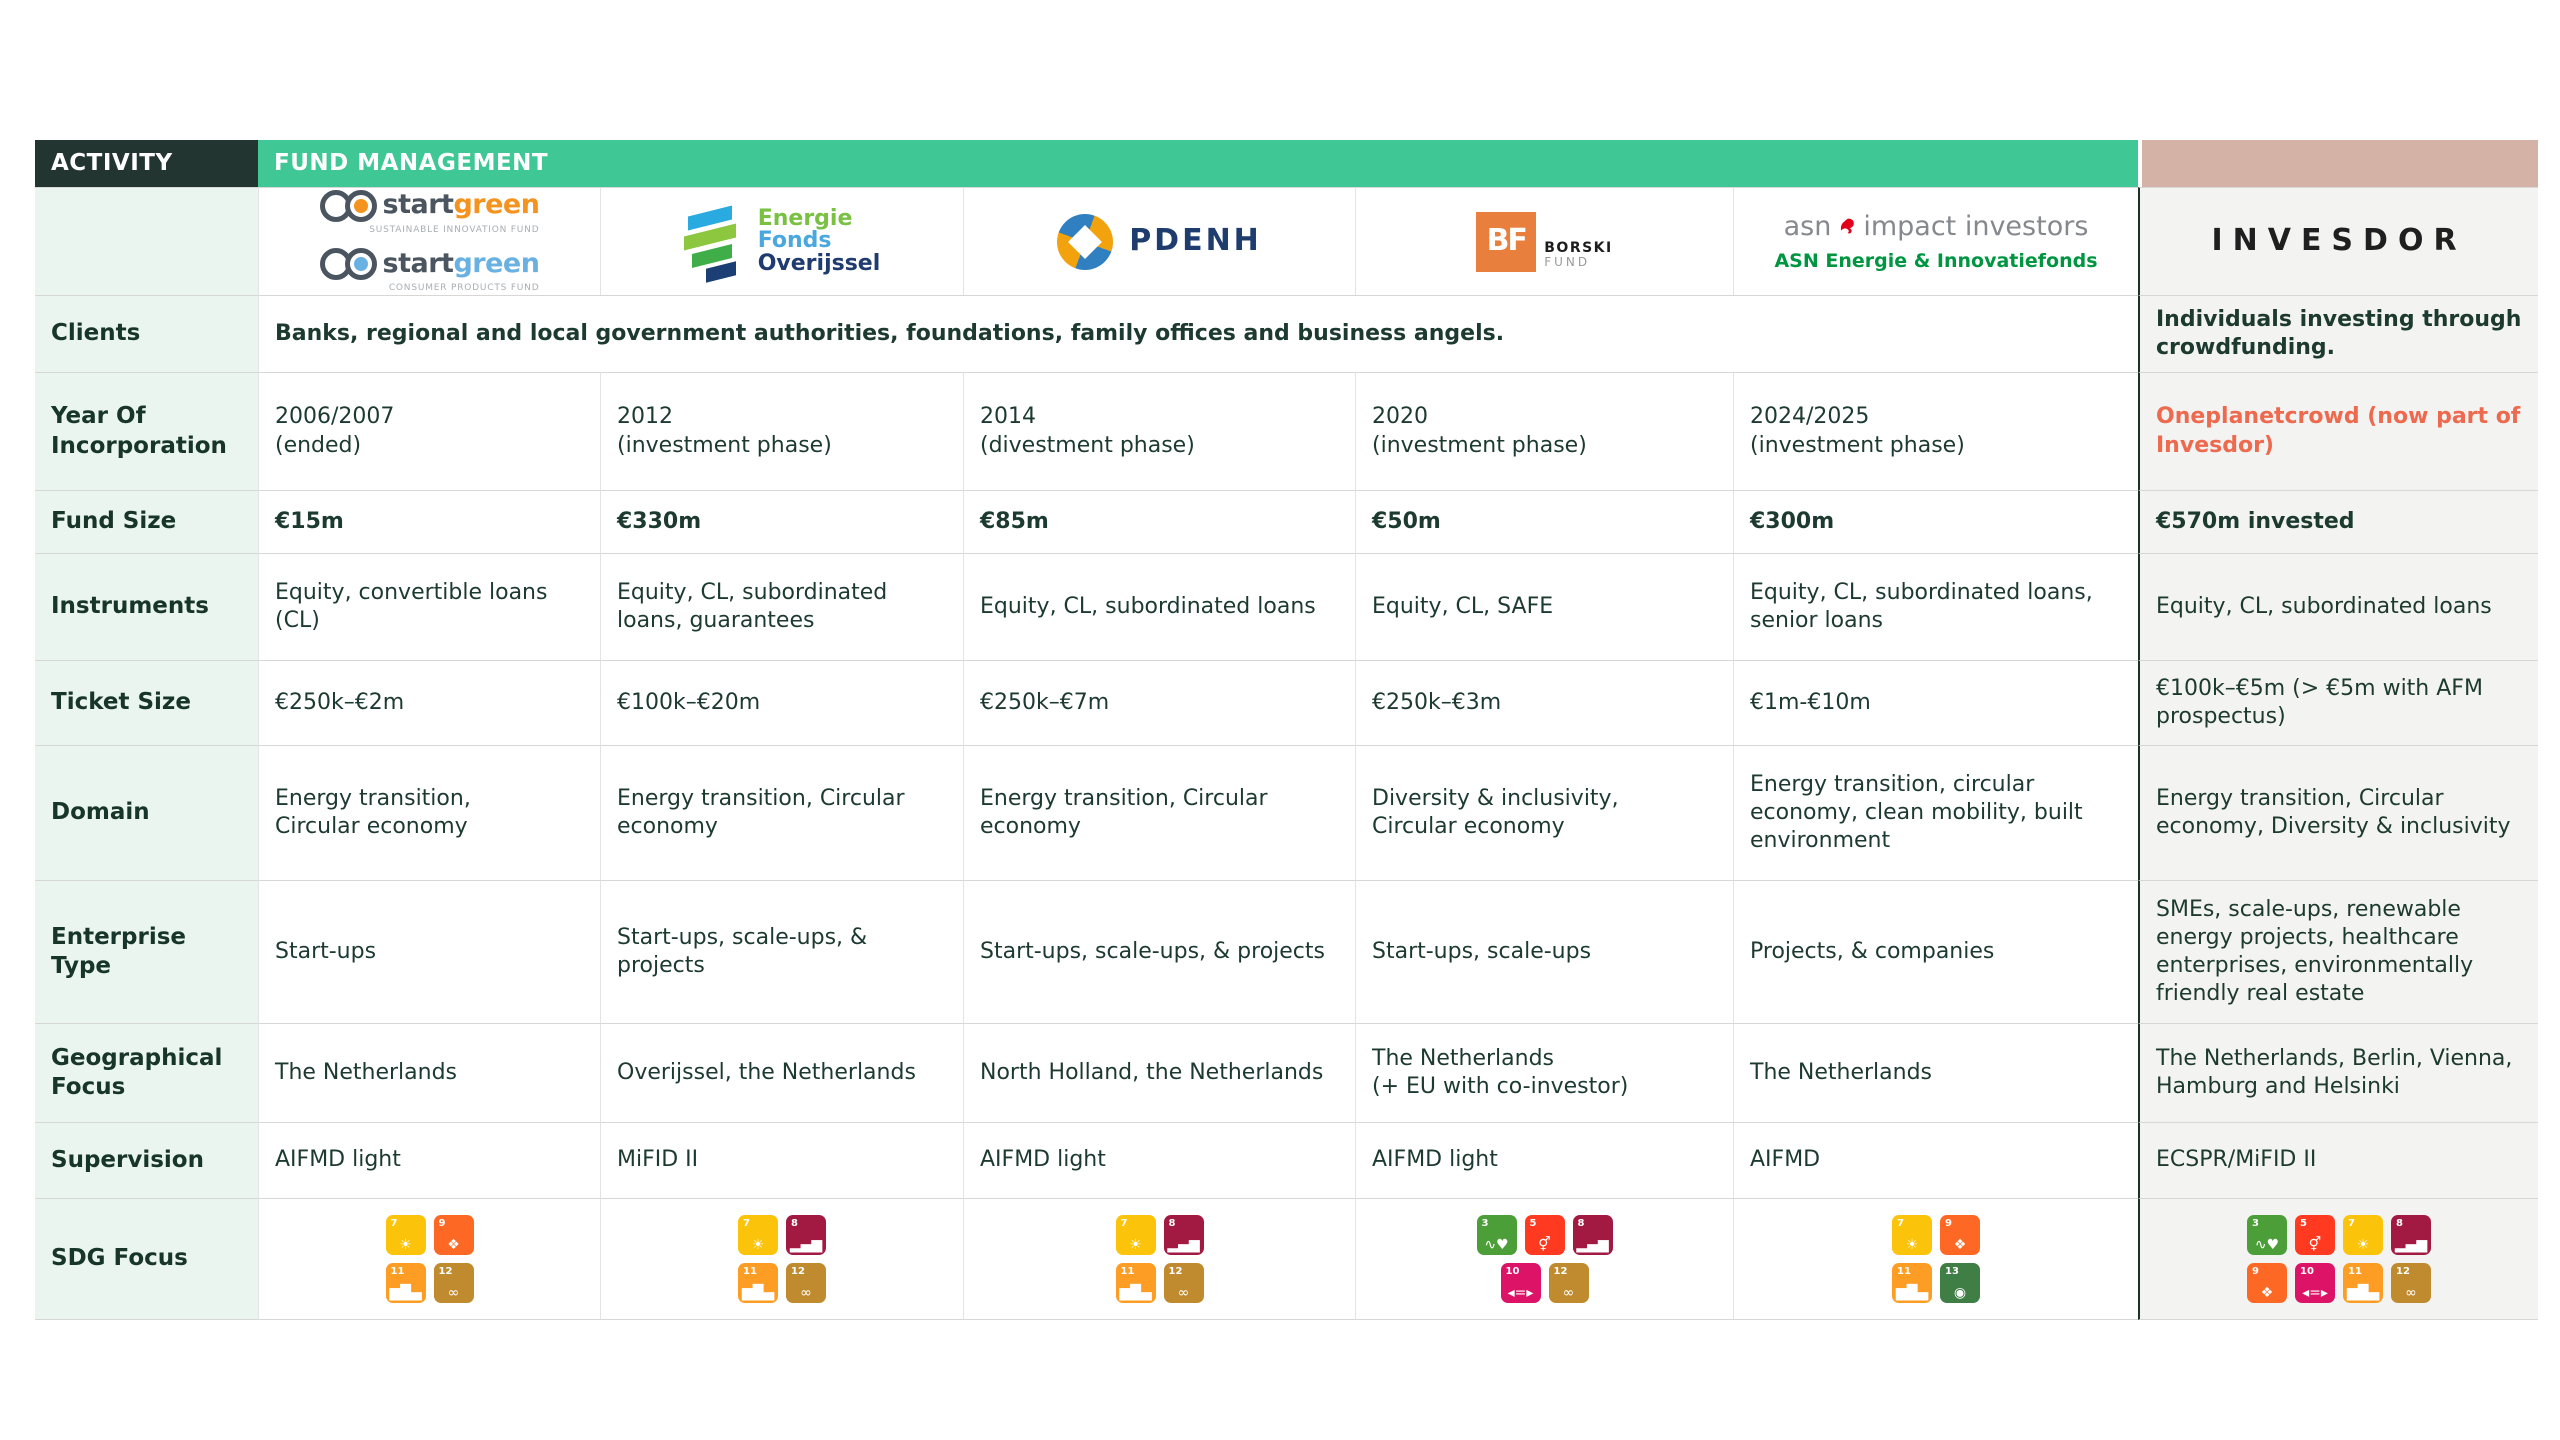 The height and width of the screenshot is (1440, 2560). What do you see at coordinates (1198, 163) in the screenshot?
I see `header-fund-management: FUND MANAGEMENT` at bounding box center [1198, 163].